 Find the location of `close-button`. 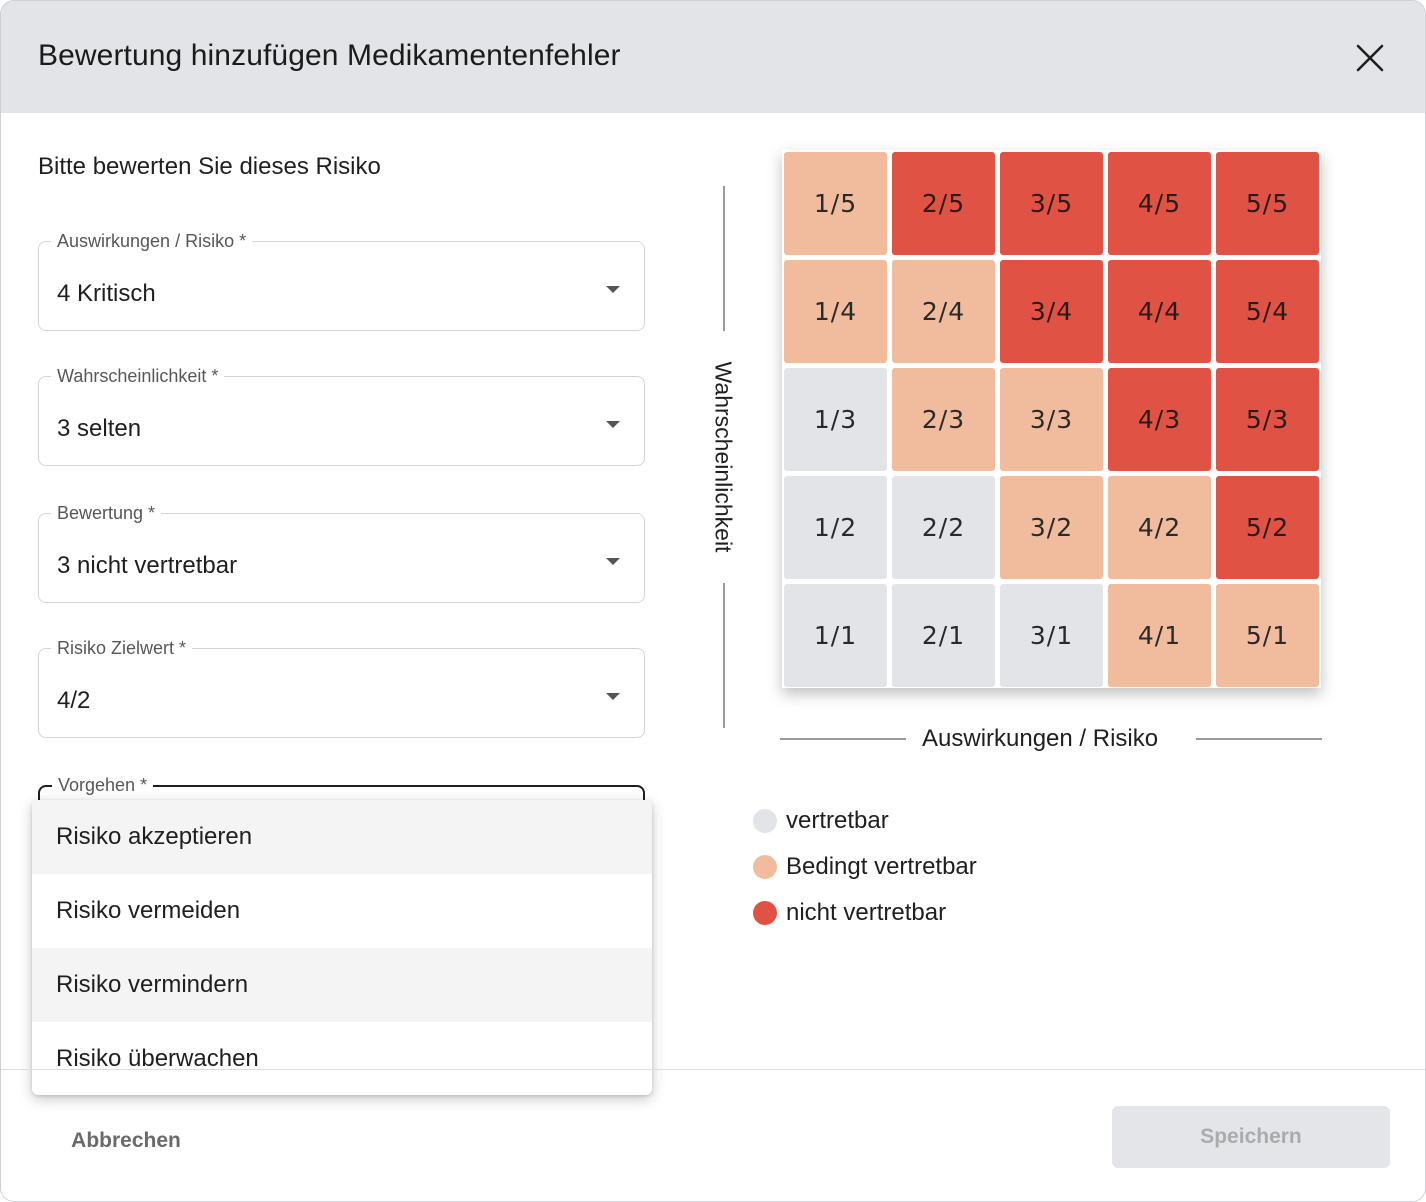

close-button is located at coordinates (1370, 58).